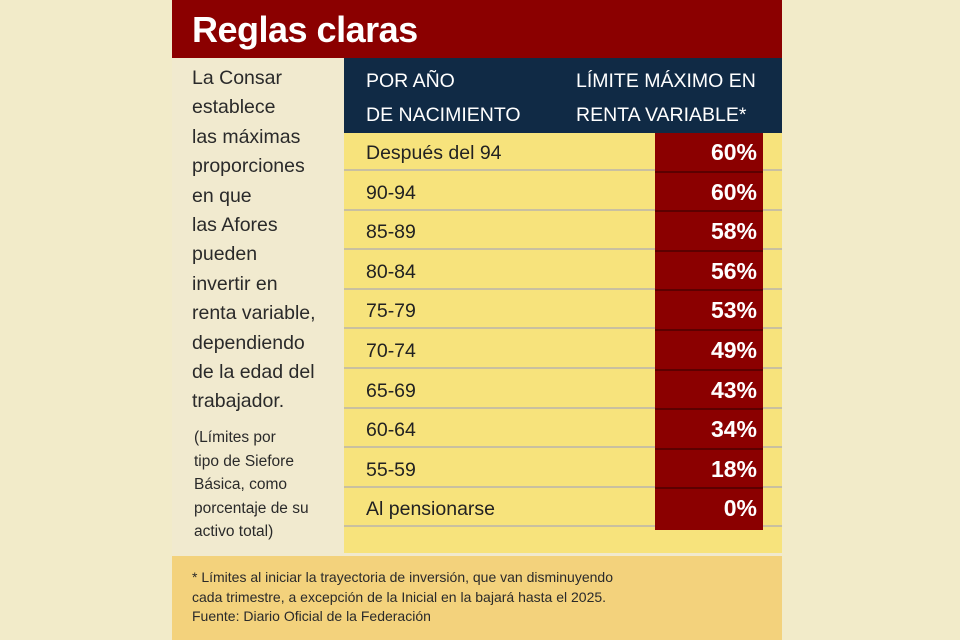 This screenshot has width=960, height=640. I want to click on source-line: Fuente: Diario Oficial de la Federación, so click(311, 616).